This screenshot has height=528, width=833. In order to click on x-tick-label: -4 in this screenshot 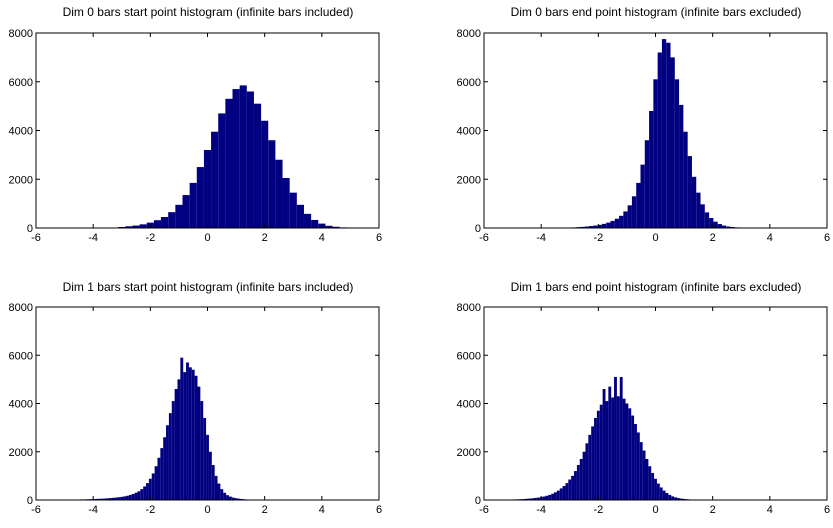, I will do `click(93, 510)`.